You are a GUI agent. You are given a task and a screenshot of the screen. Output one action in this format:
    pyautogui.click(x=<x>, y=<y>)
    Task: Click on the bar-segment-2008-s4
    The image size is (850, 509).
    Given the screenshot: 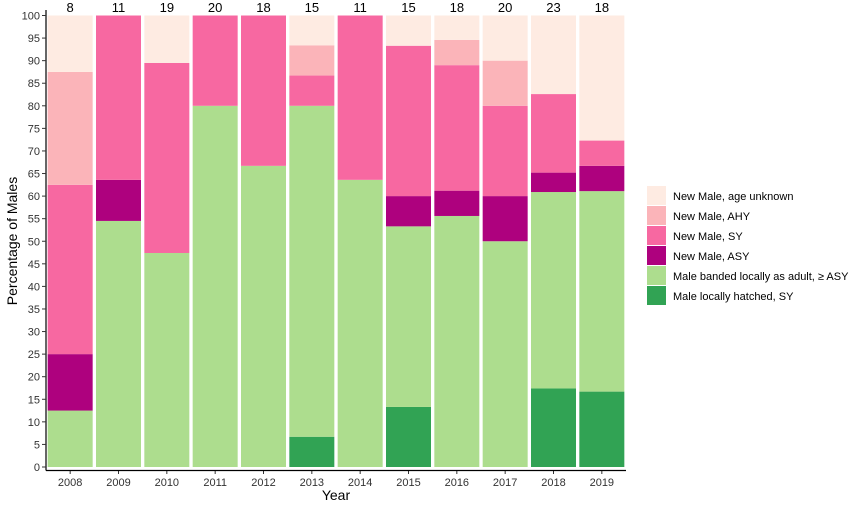 What is the action you would take?
    pyautogui.click(x=70, y=128)
    